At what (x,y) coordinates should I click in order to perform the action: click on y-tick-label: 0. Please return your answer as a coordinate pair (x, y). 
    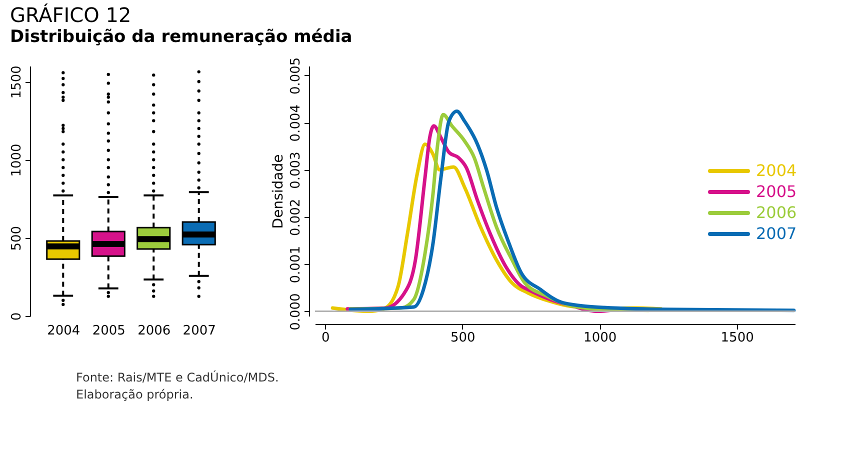
    Looking at the image, I should click on (17, 316).